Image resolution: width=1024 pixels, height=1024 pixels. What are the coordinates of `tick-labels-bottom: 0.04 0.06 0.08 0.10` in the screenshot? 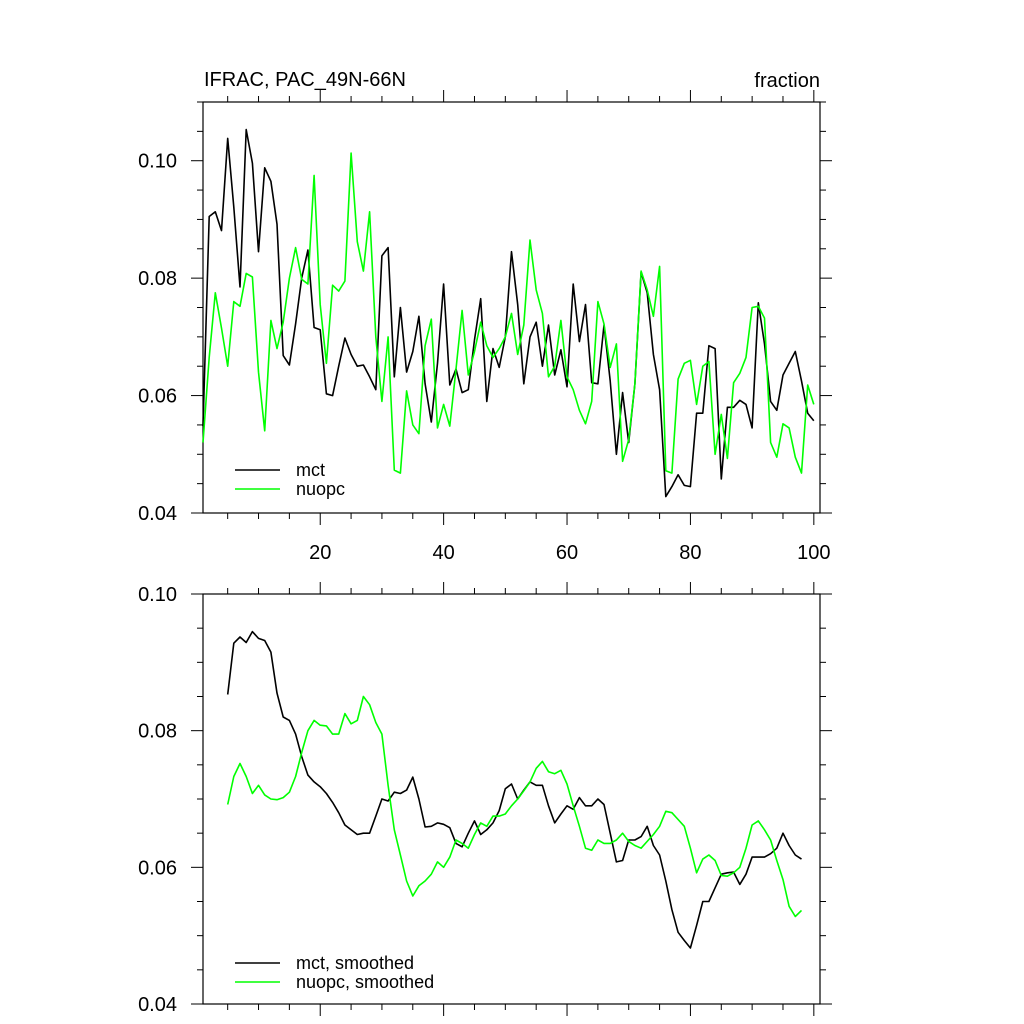 It's located at (157, 800).